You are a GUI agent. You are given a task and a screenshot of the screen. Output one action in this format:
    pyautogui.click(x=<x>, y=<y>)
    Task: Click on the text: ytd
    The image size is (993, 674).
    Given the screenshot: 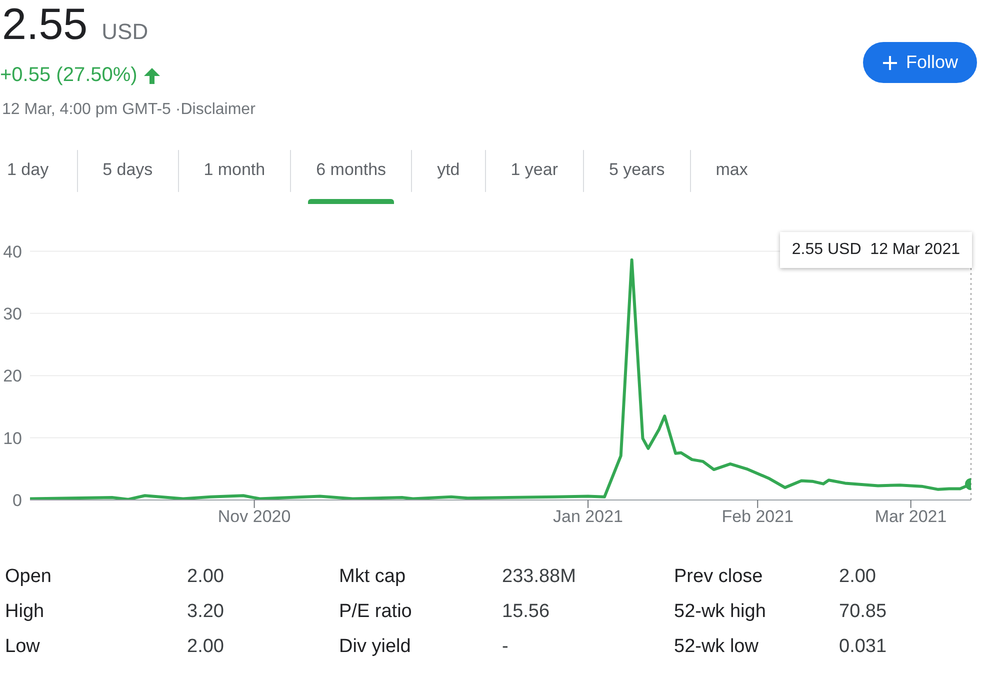 What is the action you would take?
    pyautogui.click(x=449, y=171)
    